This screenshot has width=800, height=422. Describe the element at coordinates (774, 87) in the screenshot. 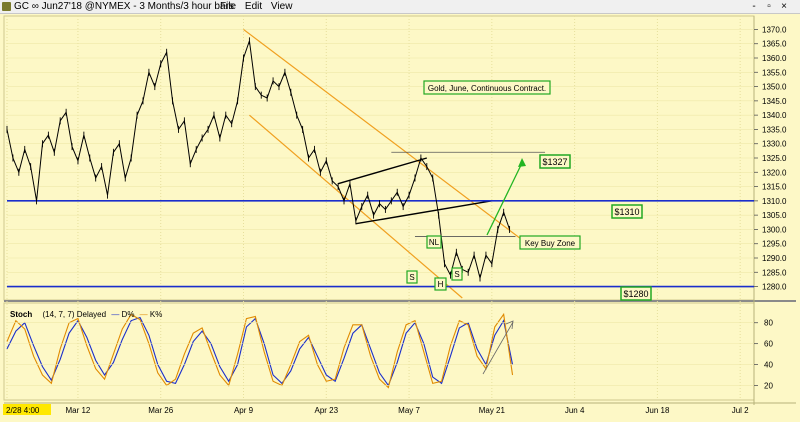

I see `y-tick-label: 1350.0` at that location.